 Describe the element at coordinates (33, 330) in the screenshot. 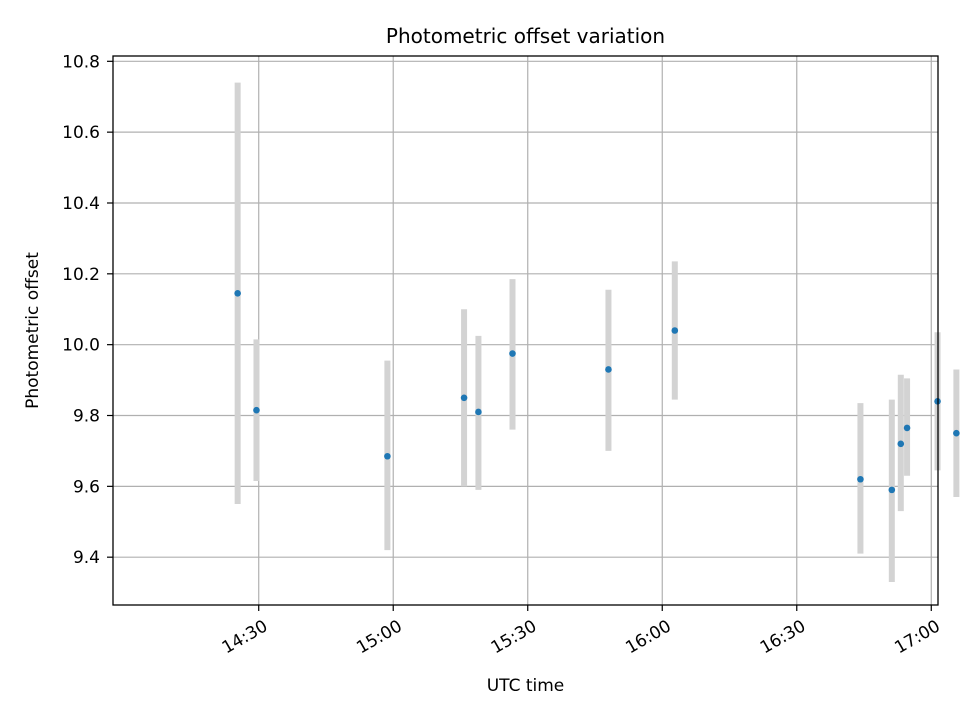

I see `y-axis-label: Photometric offset` at that location.